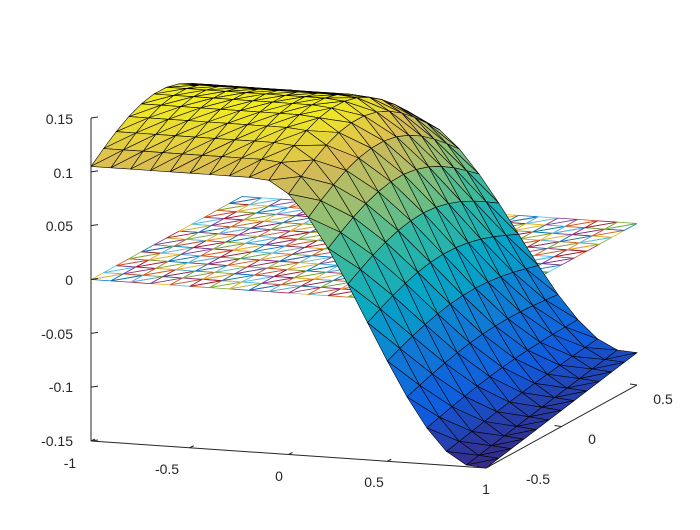 This screenshot has height=530, width=700. What do you see at coordinates (61, 387) in the screenshot?
I see `z-tick-label: -0.1` at bounding box center [61, 387].